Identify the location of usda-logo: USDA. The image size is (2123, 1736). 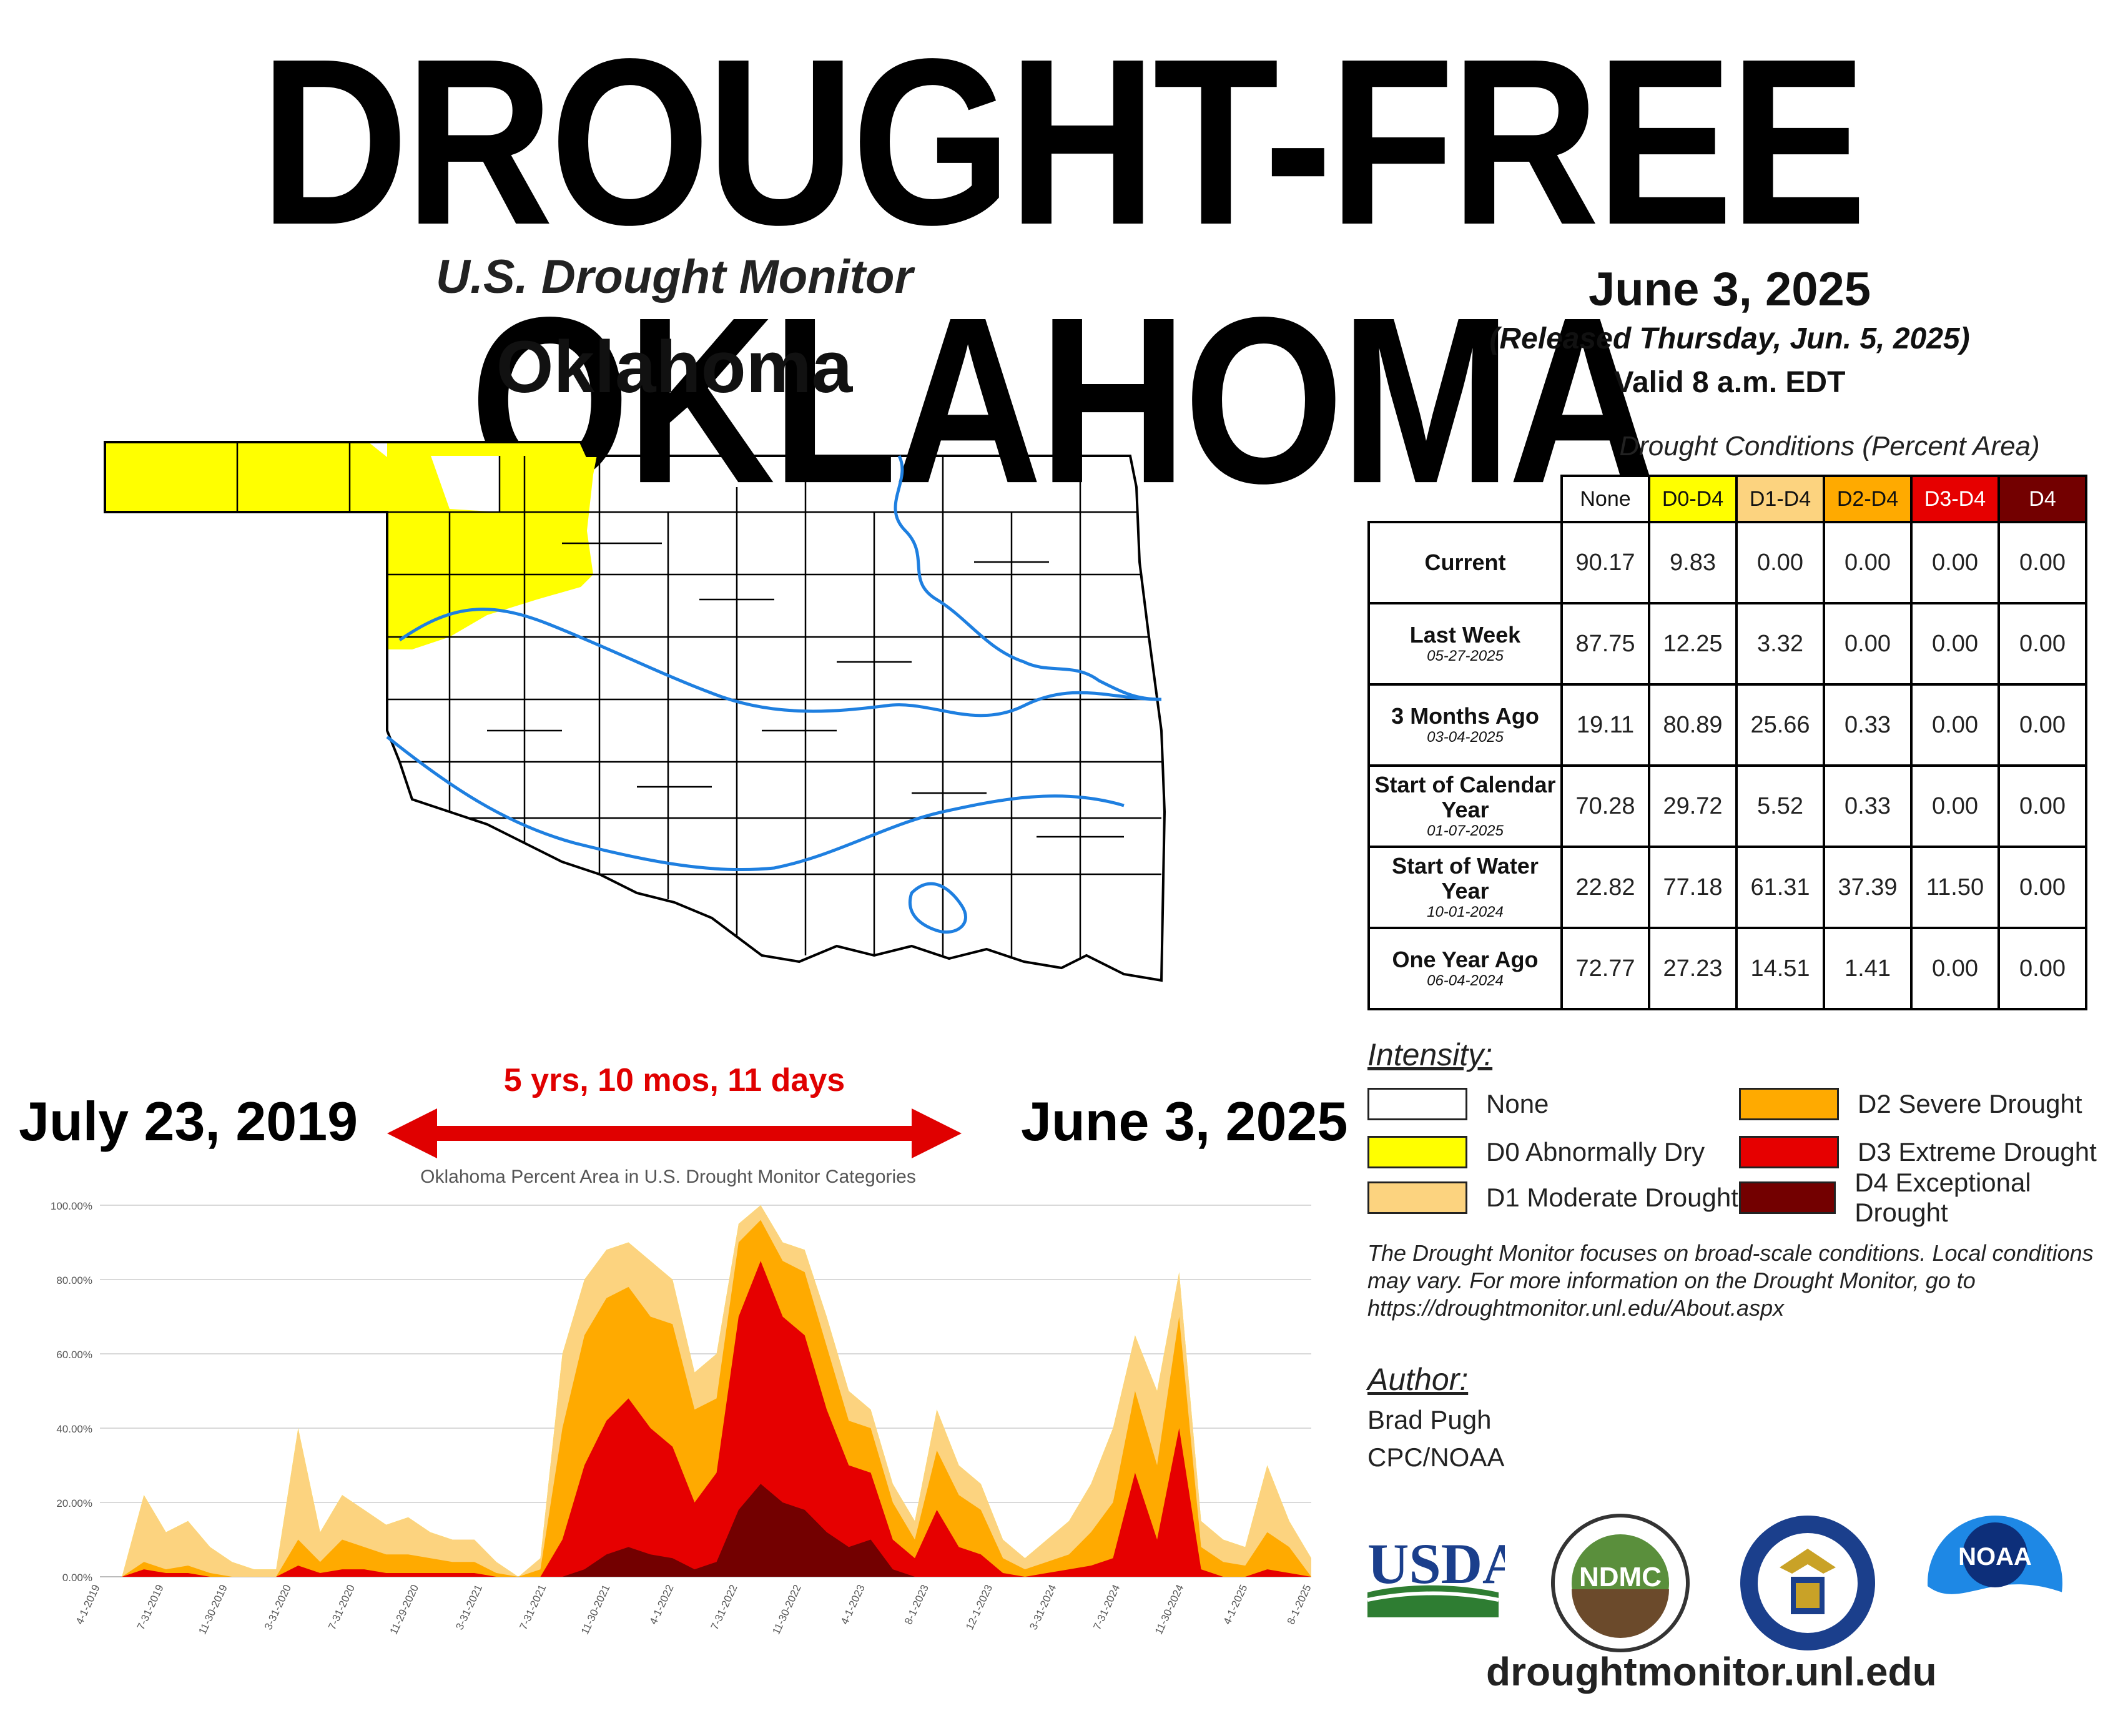
(1436, 1574).